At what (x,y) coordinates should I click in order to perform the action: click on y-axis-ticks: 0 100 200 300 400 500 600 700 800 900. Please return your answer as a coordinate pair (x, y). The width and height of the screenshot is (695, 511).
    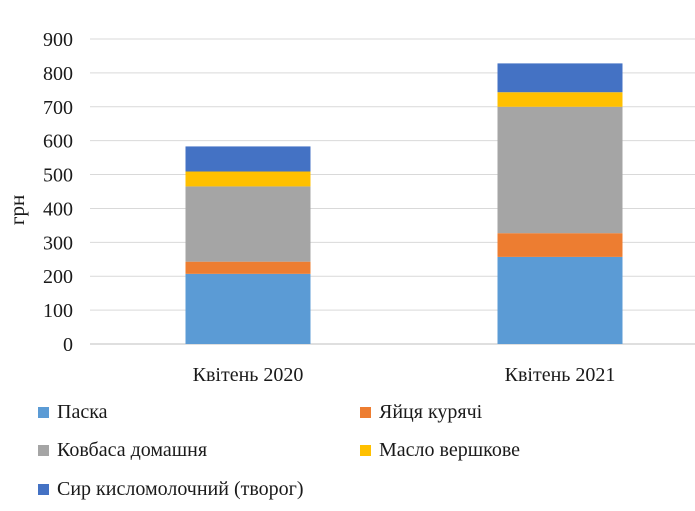
    Looking at the image, I should click on (58, 192).